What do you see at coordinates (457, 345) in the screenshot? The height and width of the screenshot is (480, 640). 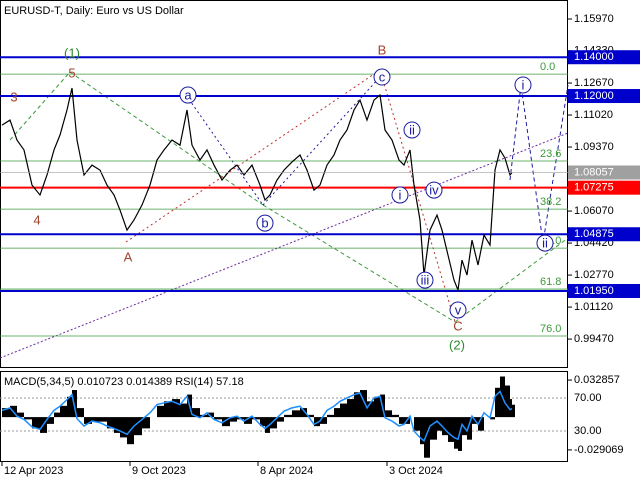 I see `wave-label: (2)` at bounding box center [457, 345].